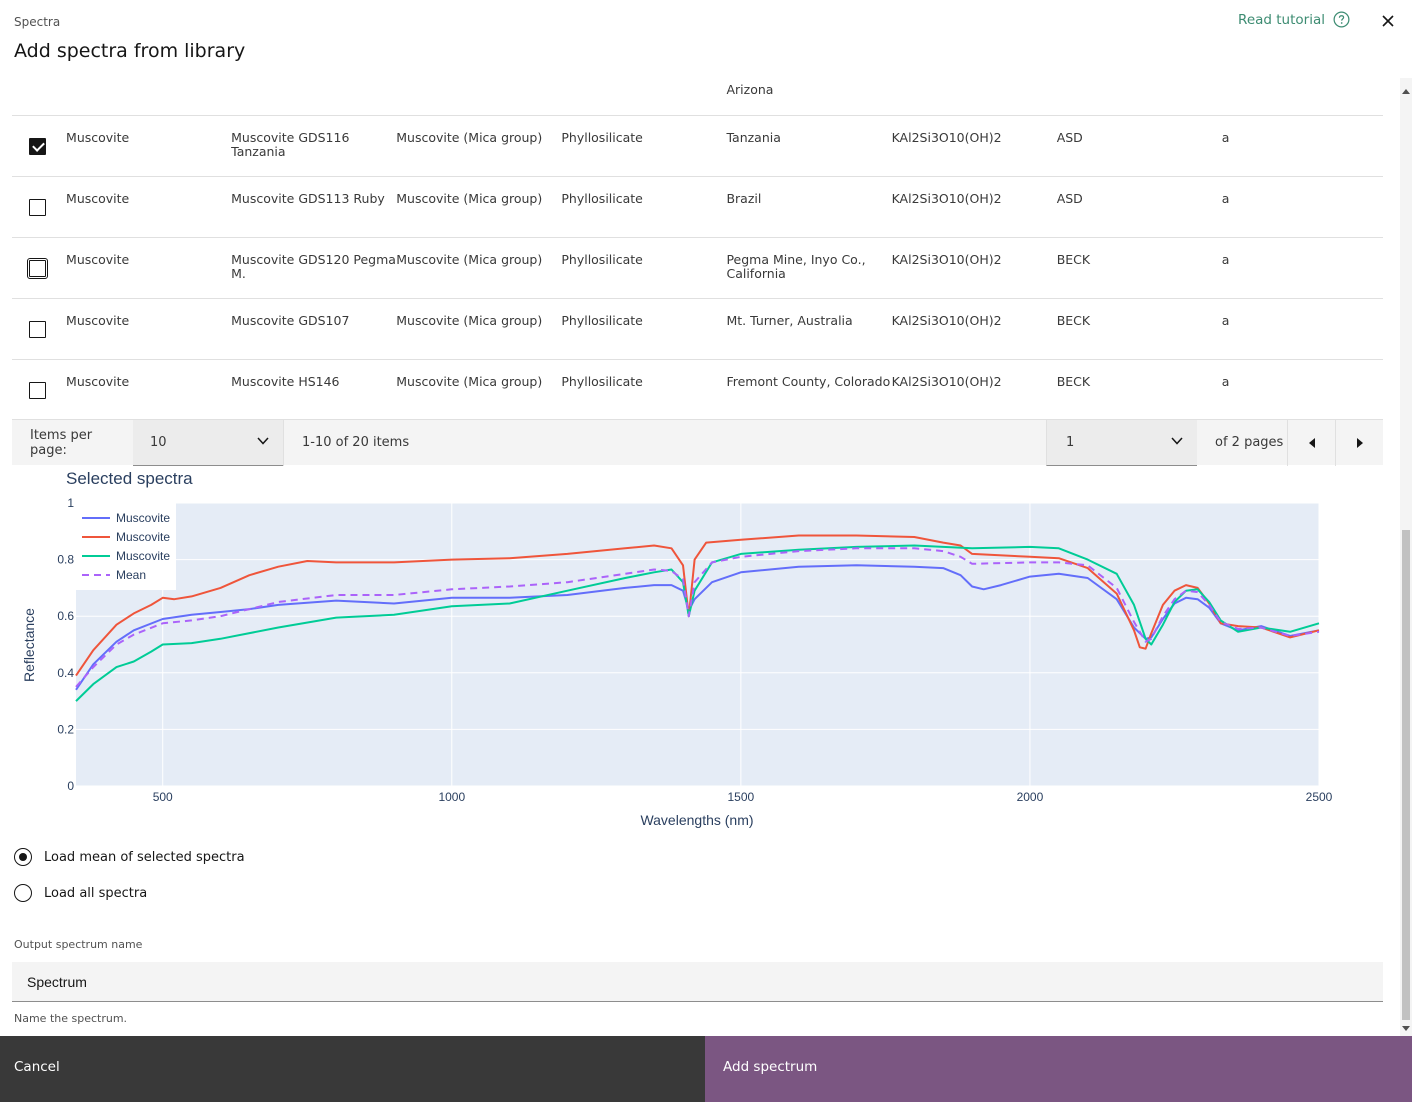  What do you see at coordinates (1121, 443) in the screenshot?
I see `page-number-select: 1` at bounding box center [1121, 443].